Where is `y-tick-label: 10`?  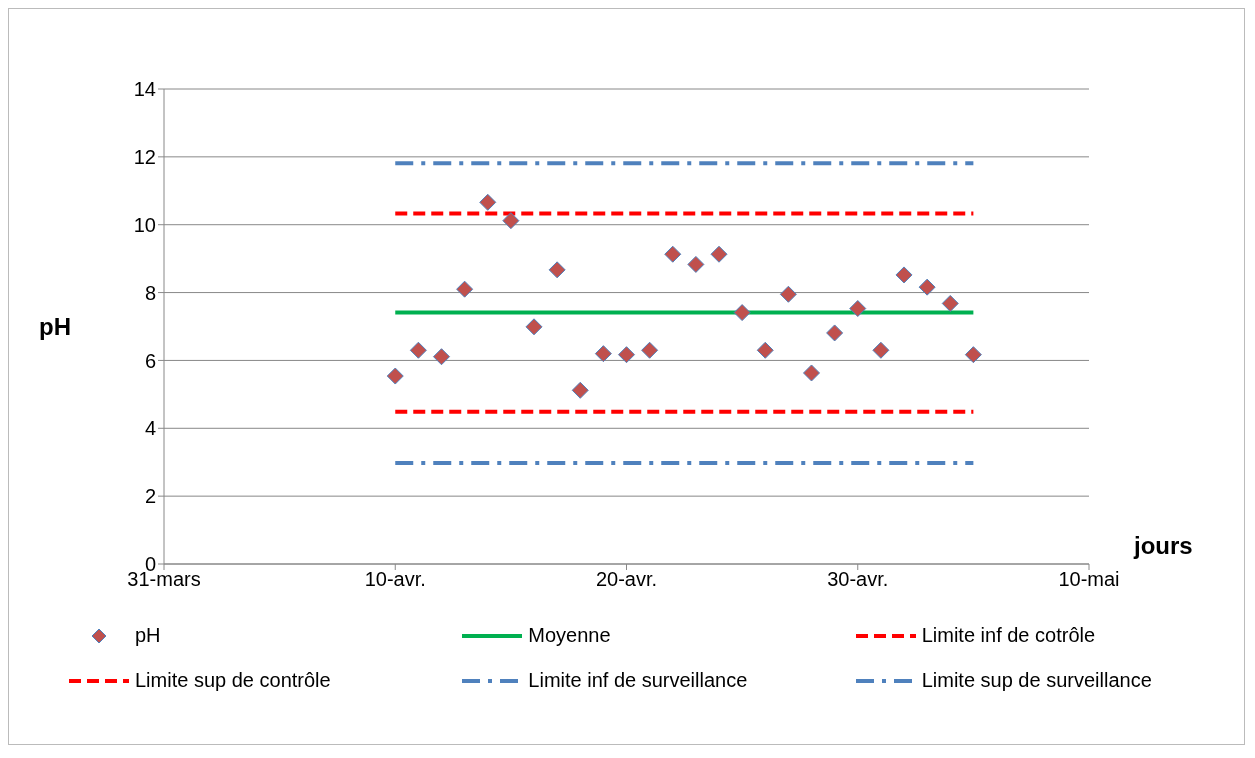 y-tick-label: 10 is located at coordinates (144, 224).